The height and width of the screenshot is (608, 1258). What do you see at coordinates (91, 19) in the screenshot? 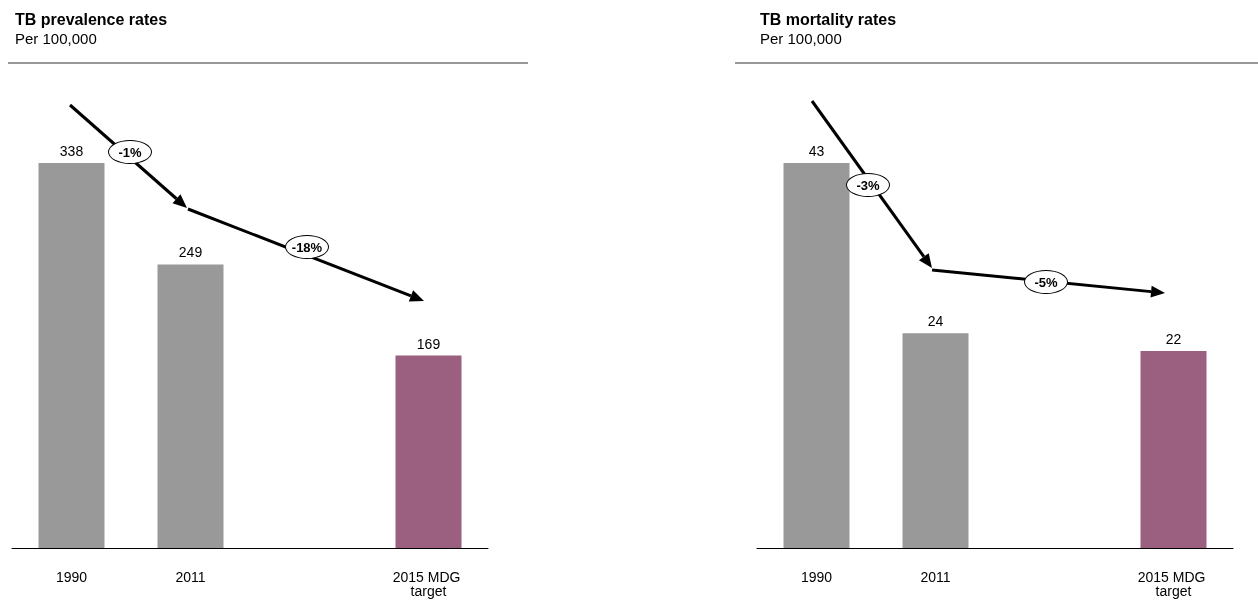
I see `chart-title: TB prevalence rates` at bounding box center [91, 19].